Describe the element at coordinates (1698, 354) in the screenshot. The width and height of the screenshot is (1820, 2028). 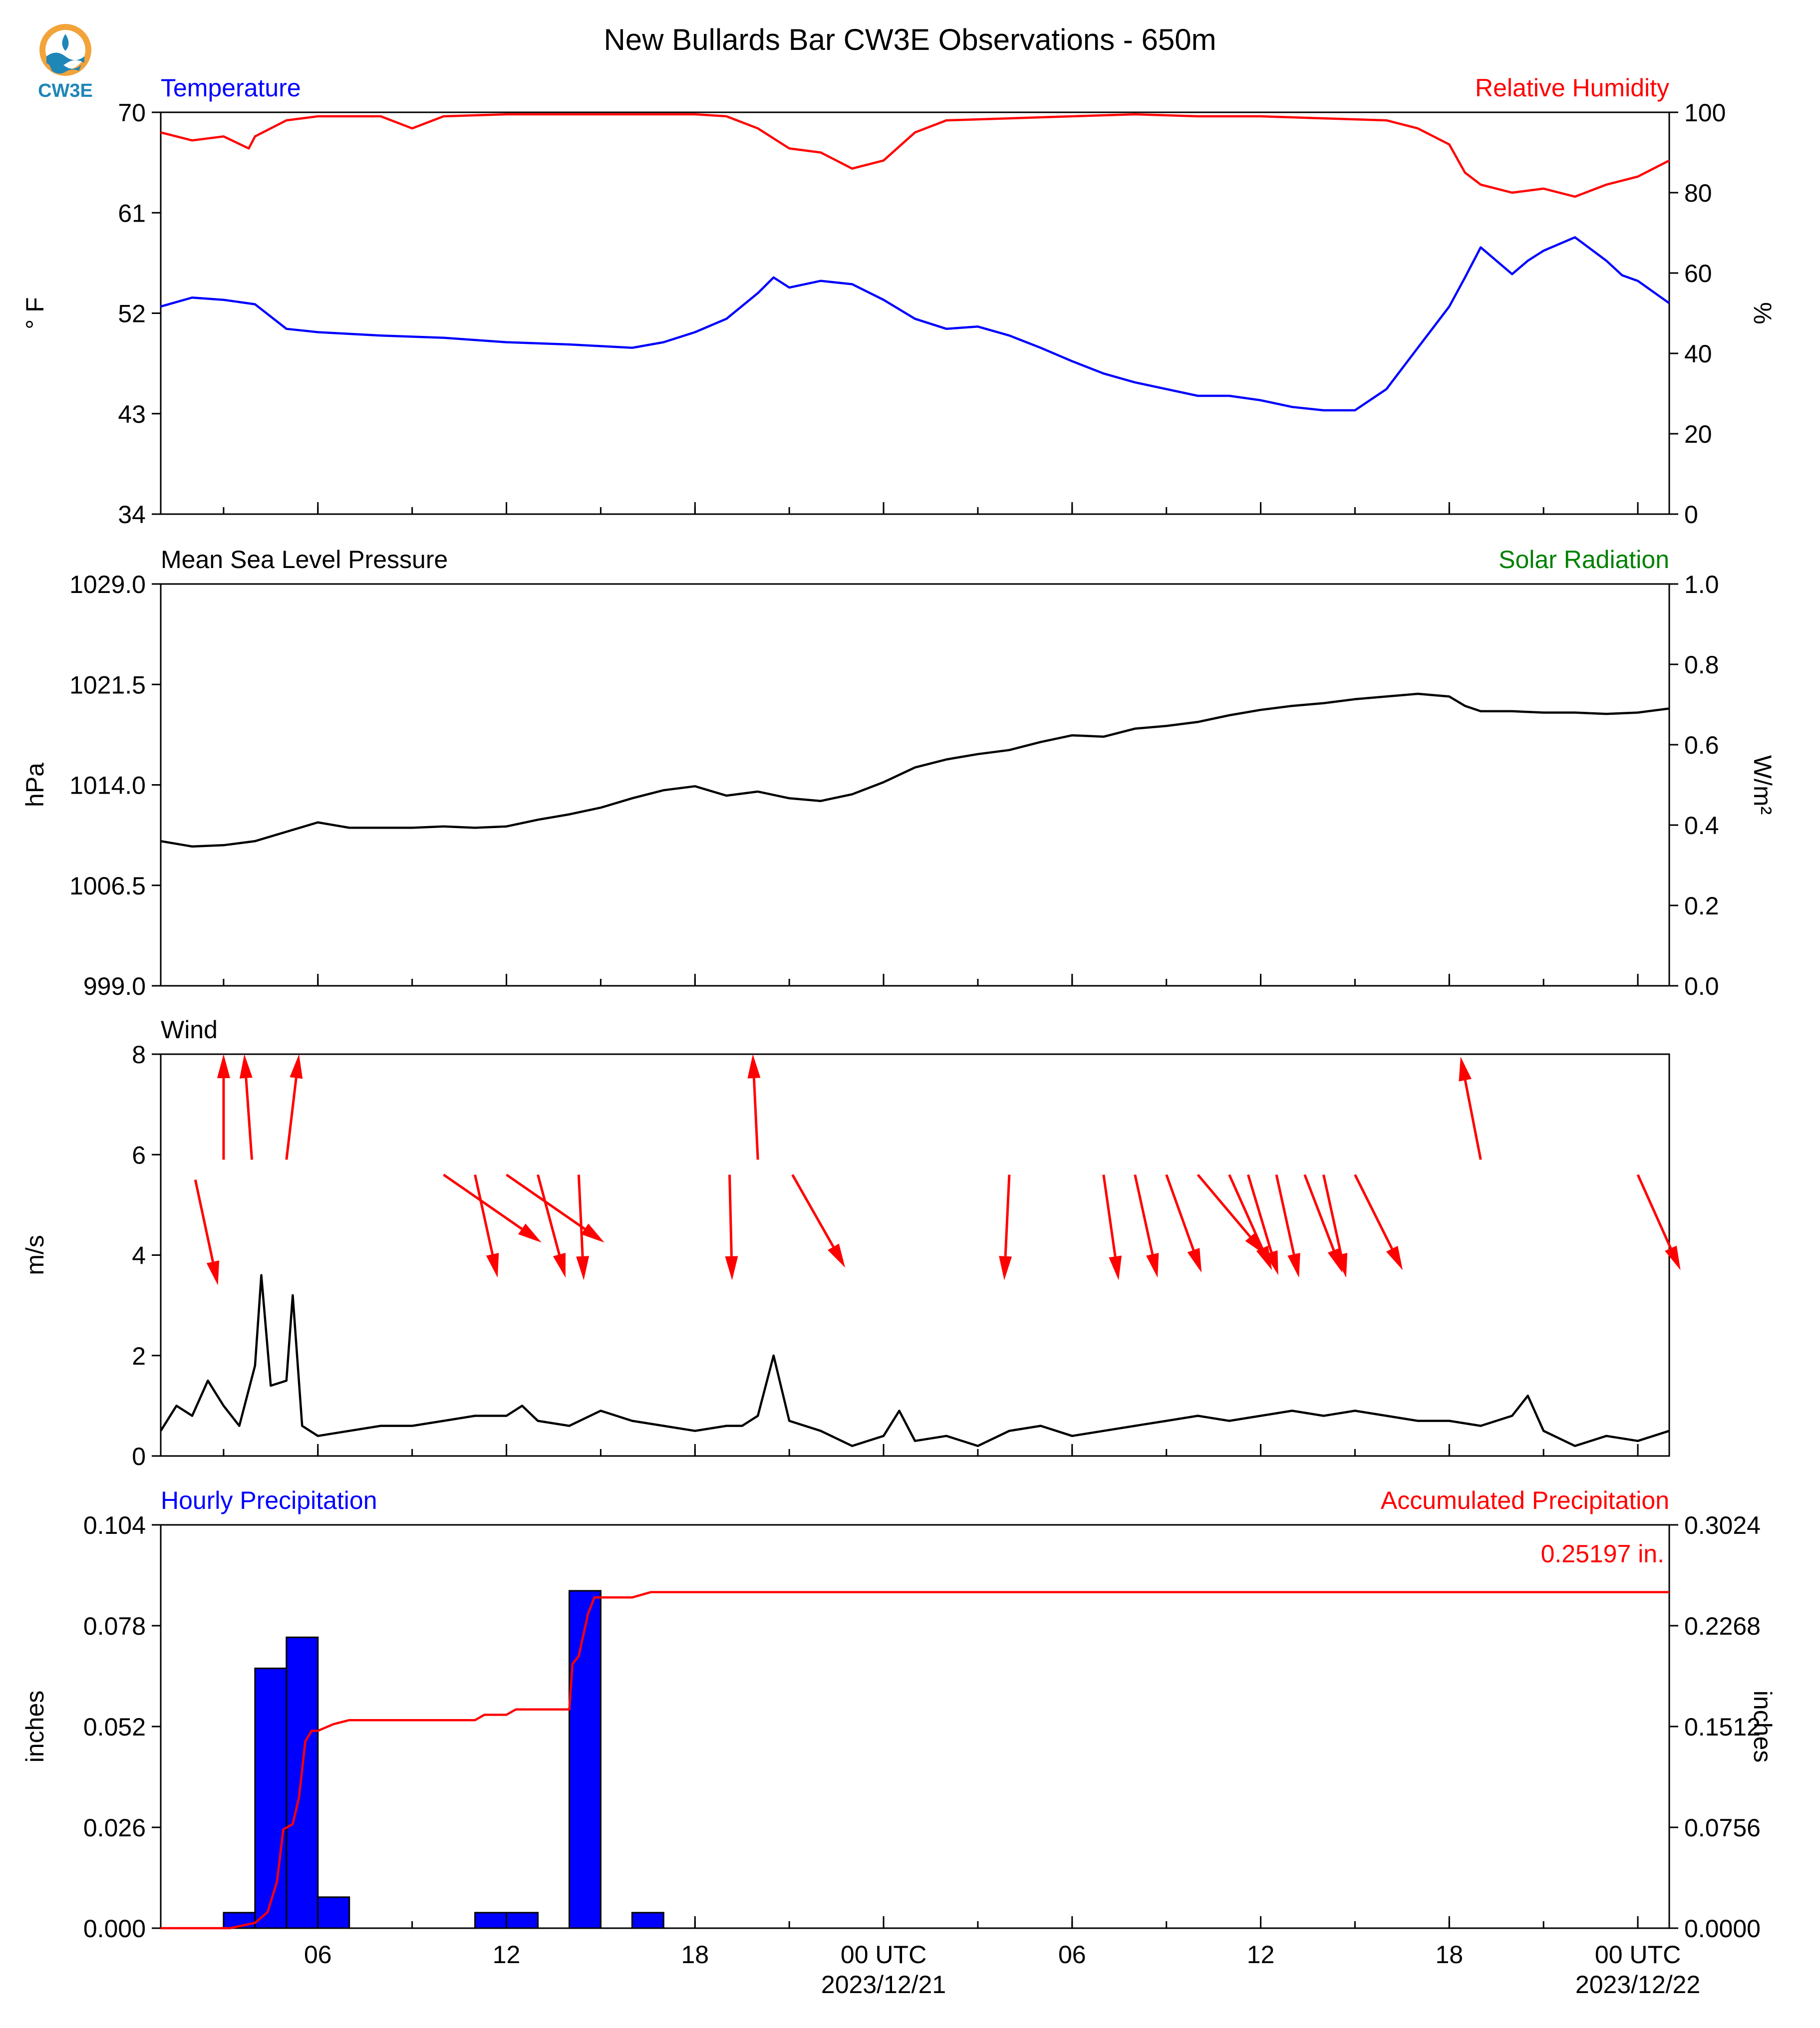
I see `y-tick-label-right: 40` at that location.